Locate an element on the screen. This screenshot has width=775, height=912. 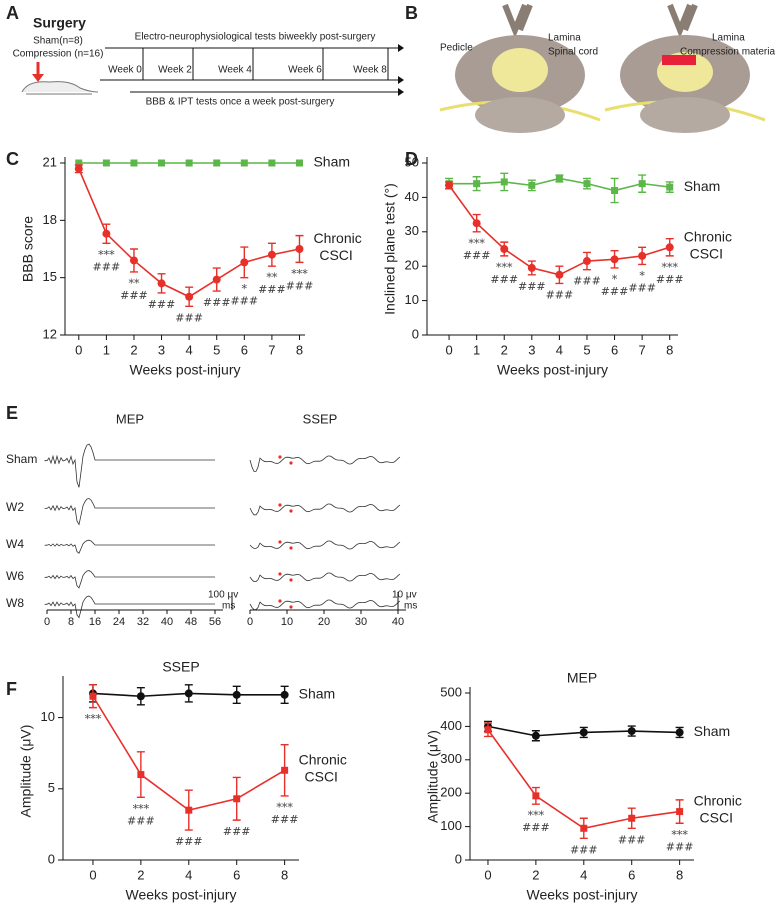
e-tick-label: 10 is located at coordinates (287, 622).